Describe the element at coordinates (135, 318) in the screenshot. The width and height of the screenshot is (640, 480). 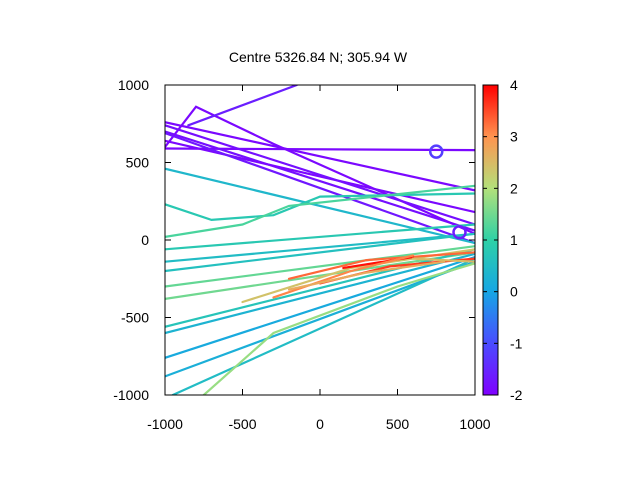
I see `y-tick-label: -500` at that location.